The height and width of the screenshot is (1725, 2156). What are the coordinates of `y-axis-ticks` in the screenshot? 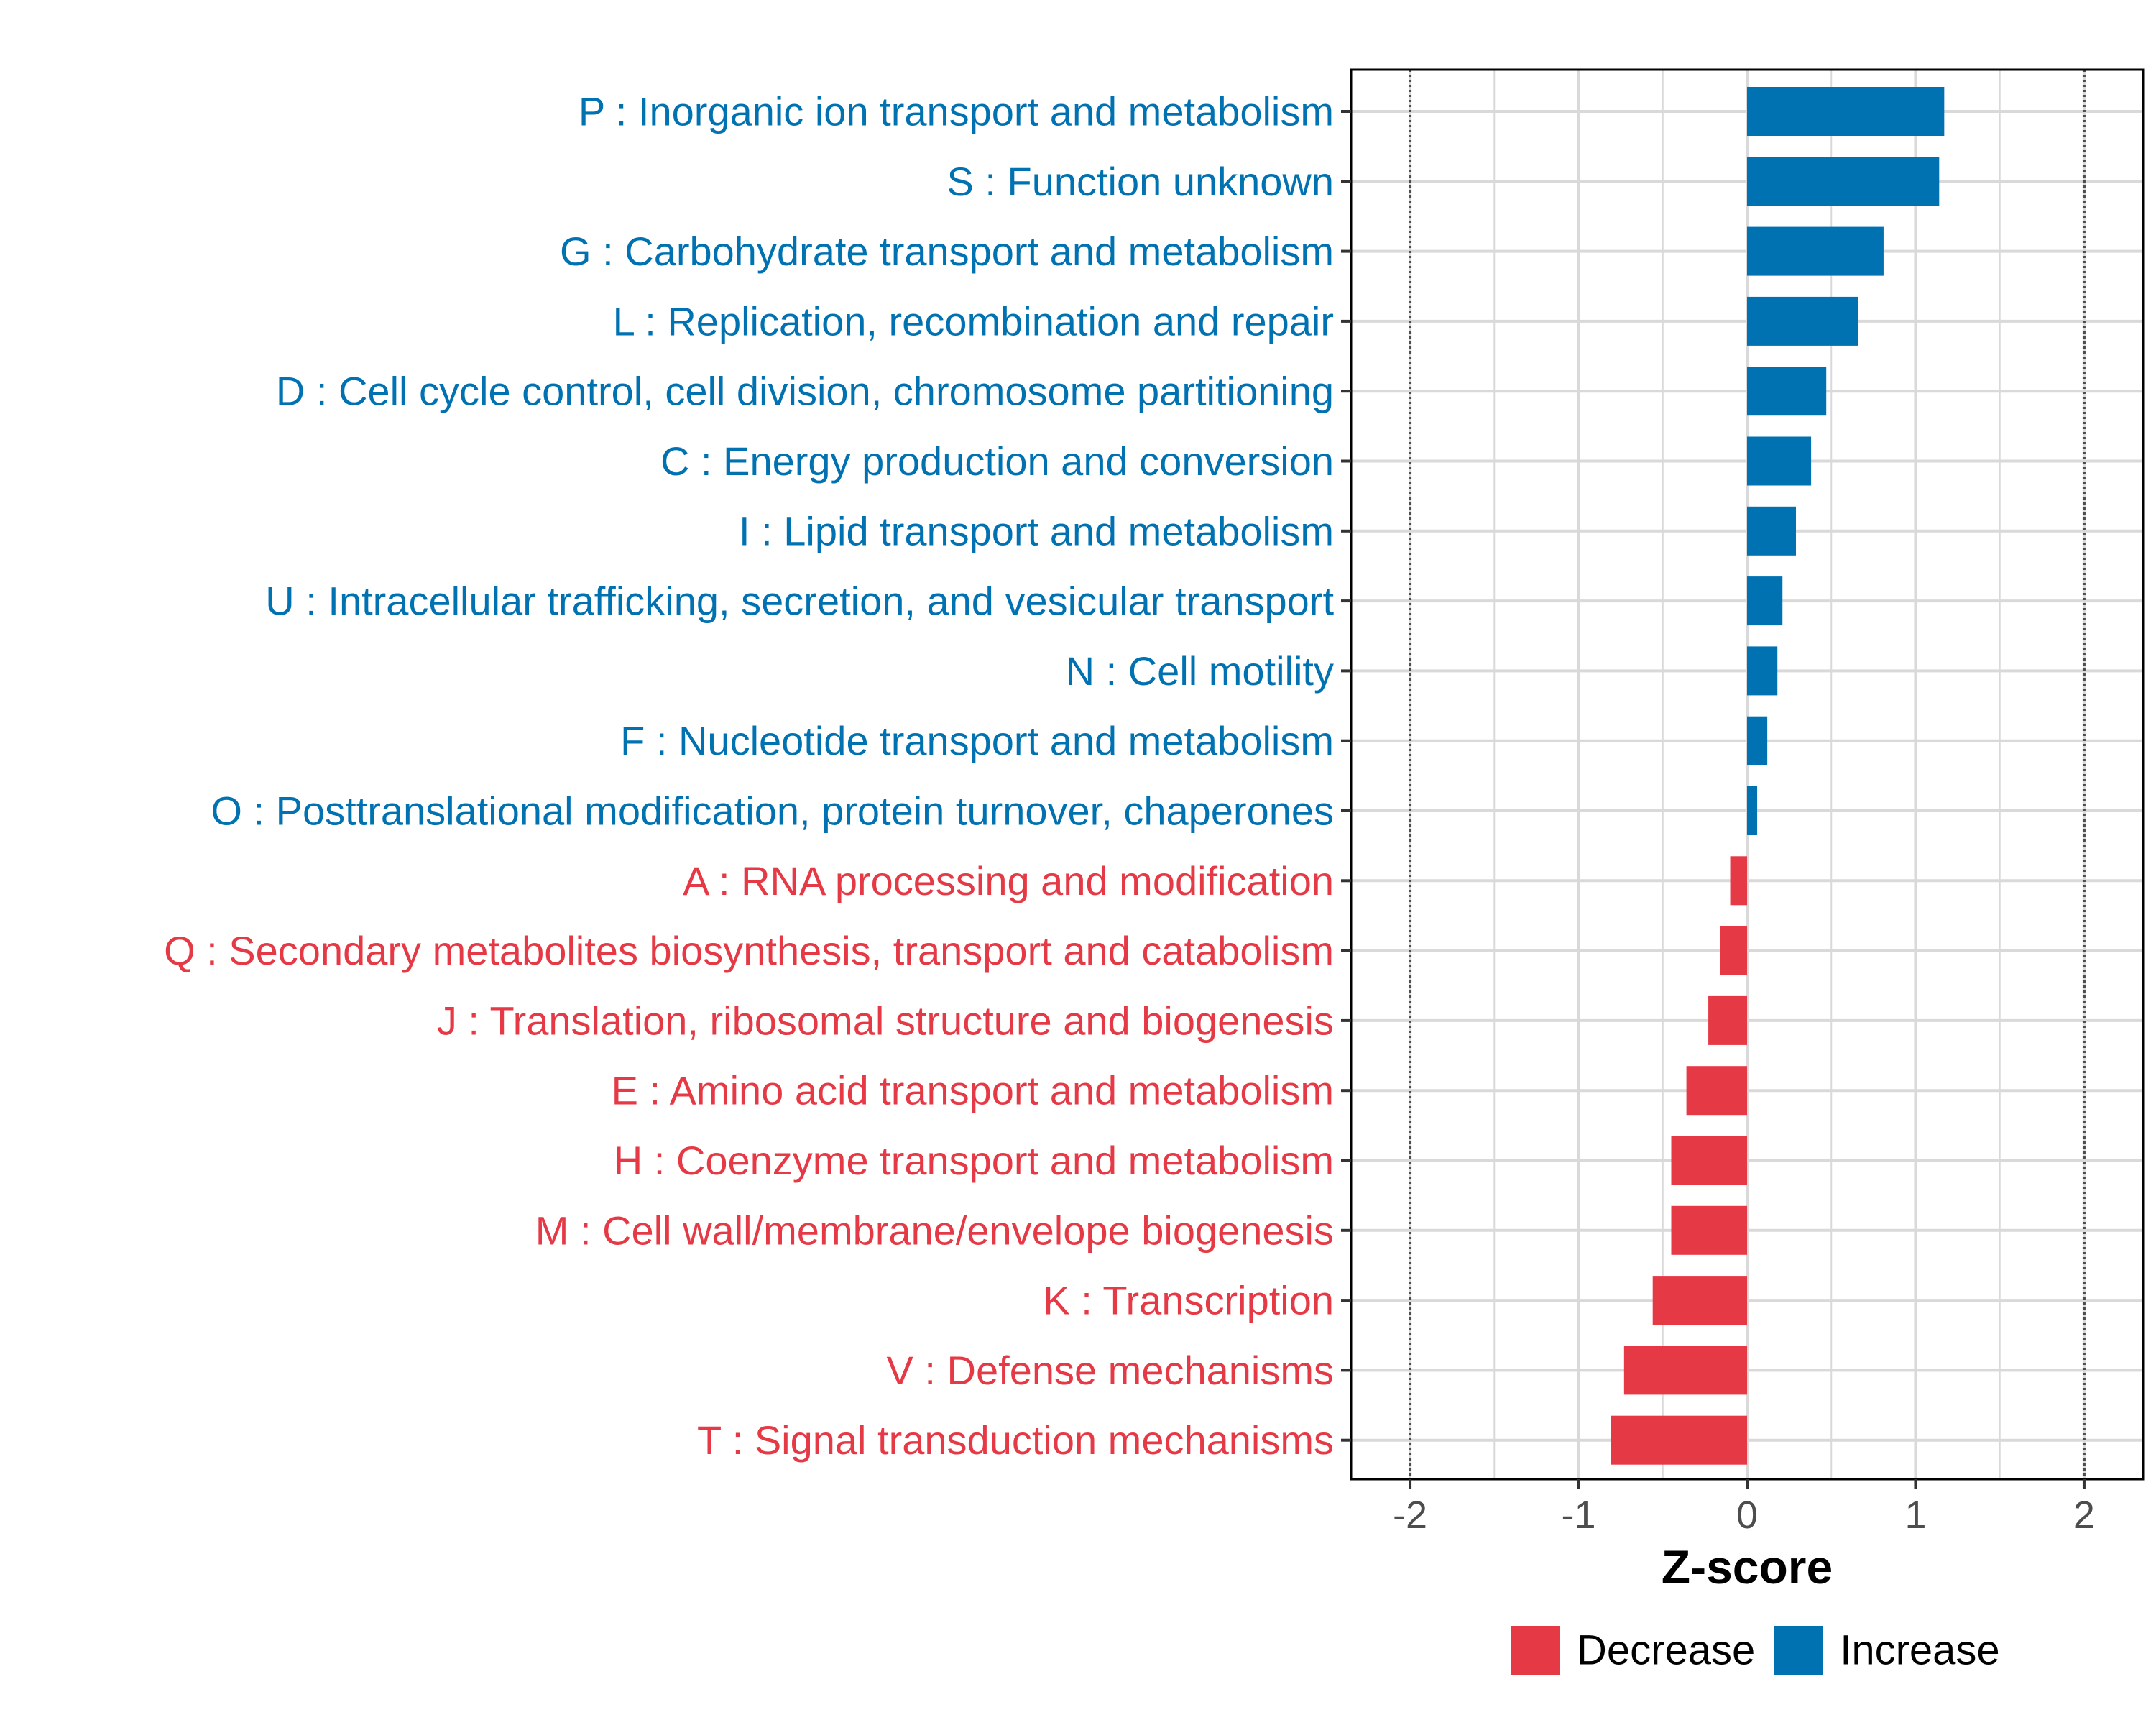 It's located at (1346, 776).